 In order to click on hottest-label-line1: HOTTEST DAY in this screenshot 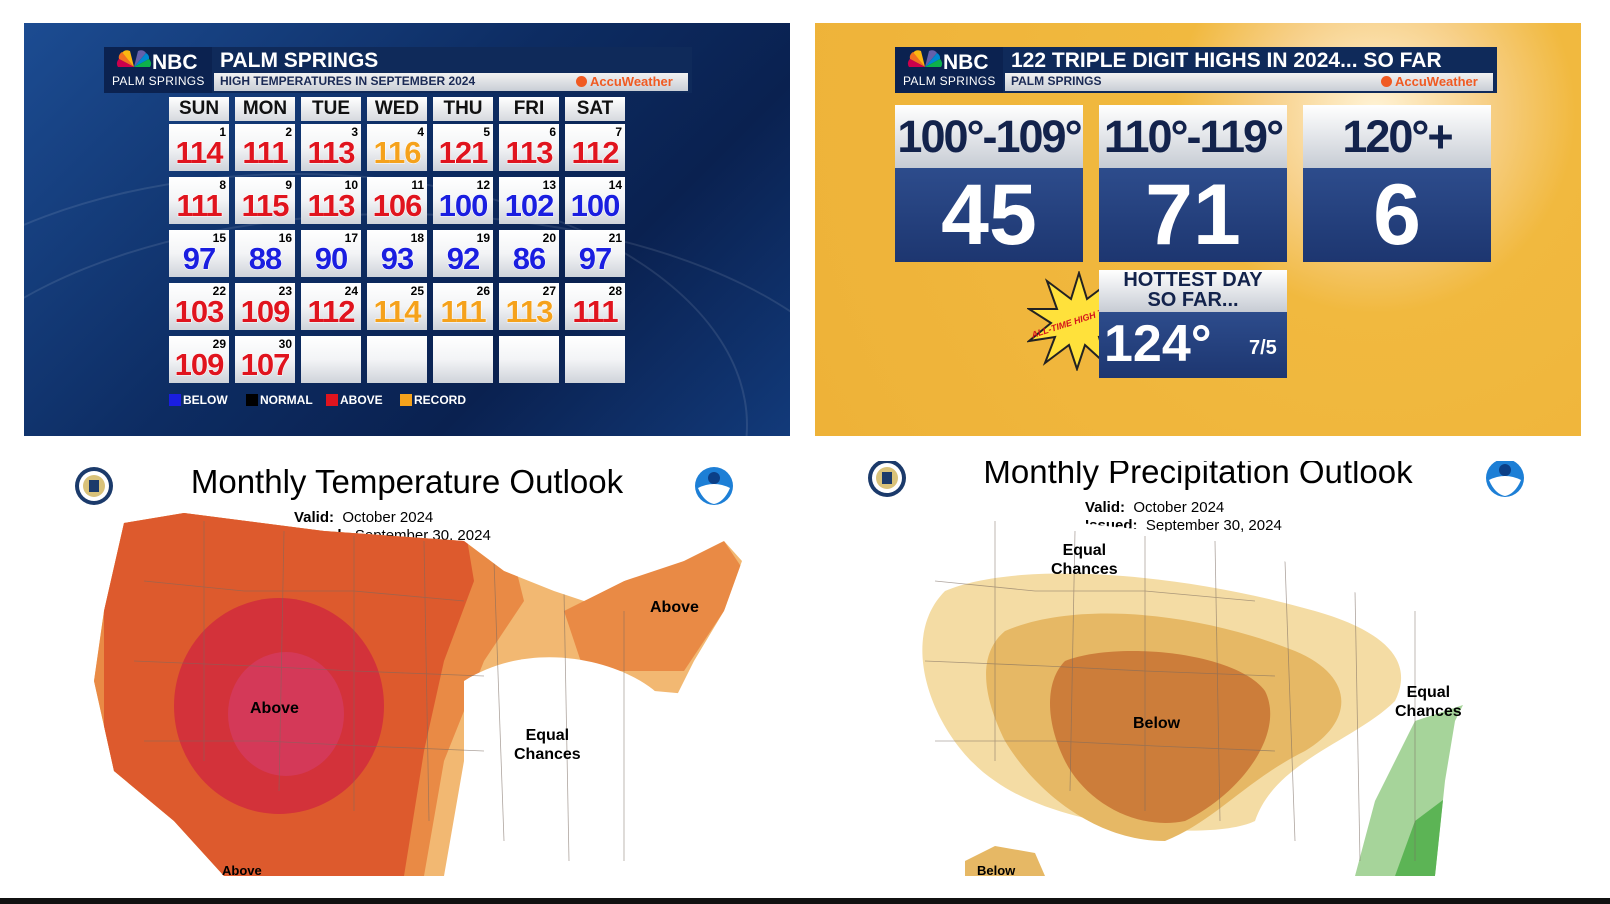, I will do `click(1193, 280)`.